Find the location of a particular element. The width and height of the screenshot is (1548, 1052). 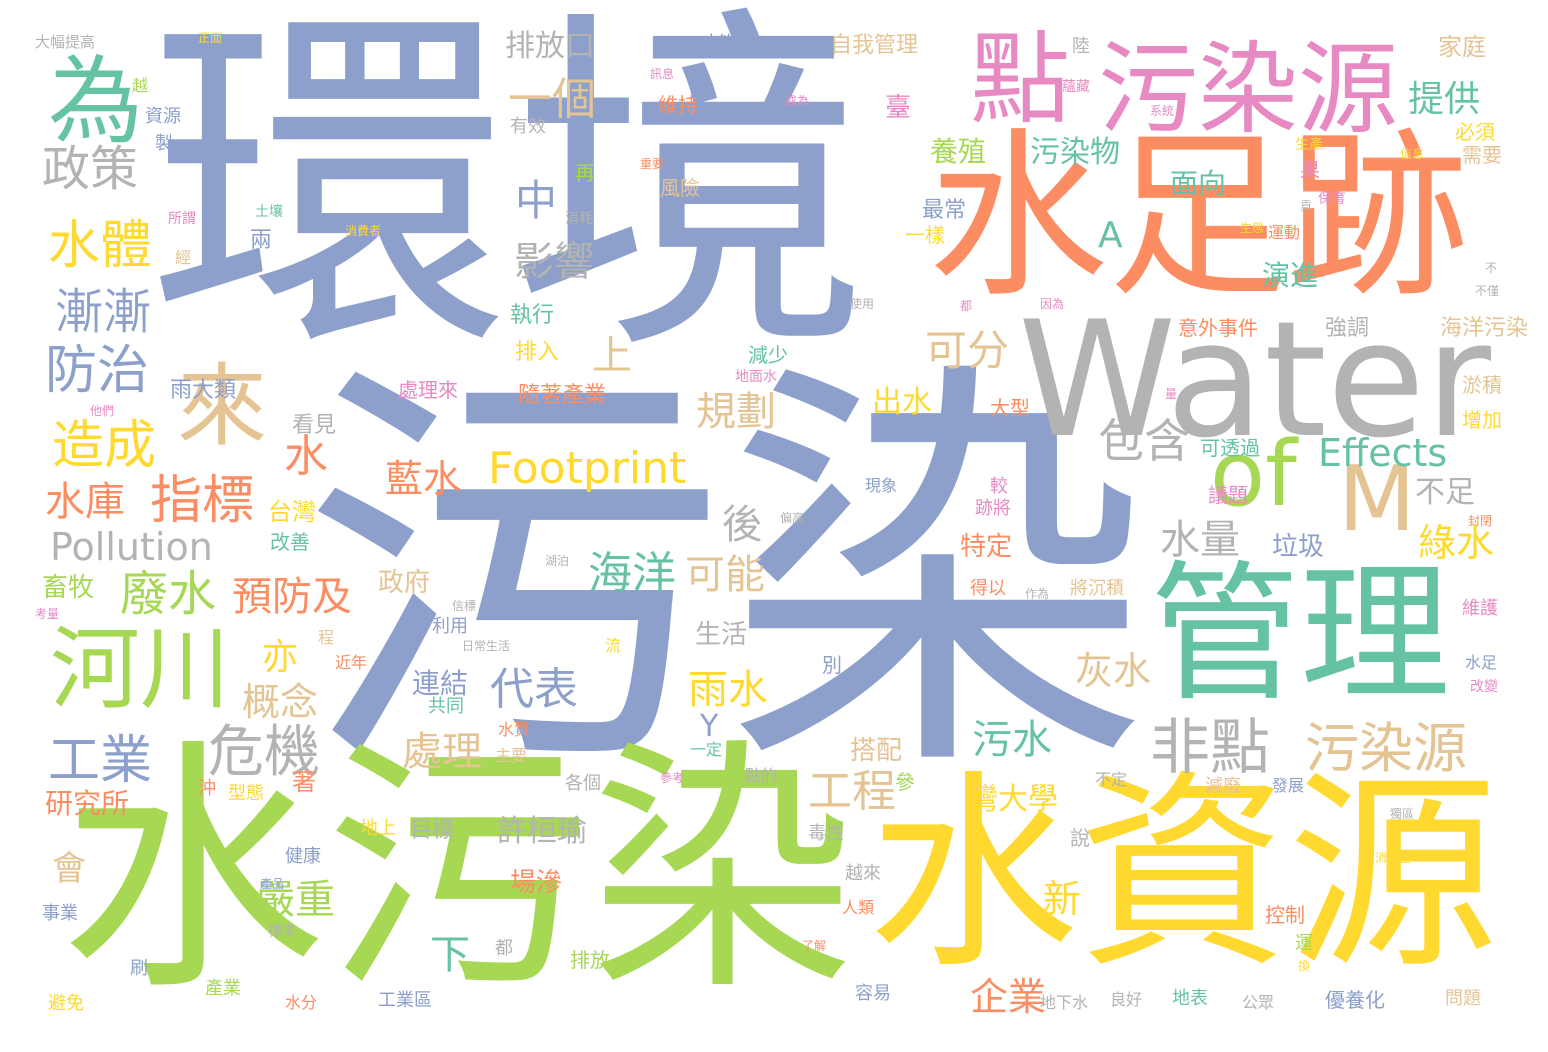

word-bixu: 必須 is located at coordinates (1475, 132).